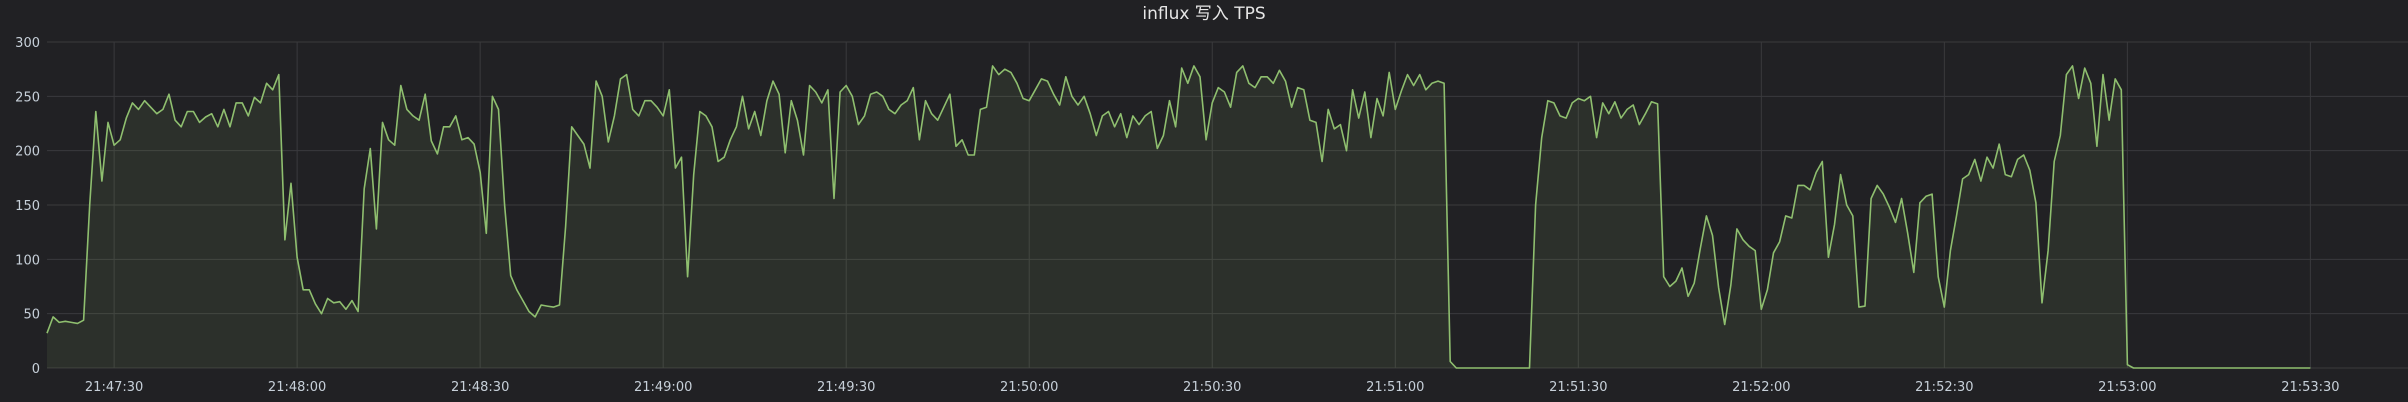 The image size is (2408, 402). Describe the element at coordinates (27, 43) in the screenshot. I see `y-tick-label: 300` at that location.